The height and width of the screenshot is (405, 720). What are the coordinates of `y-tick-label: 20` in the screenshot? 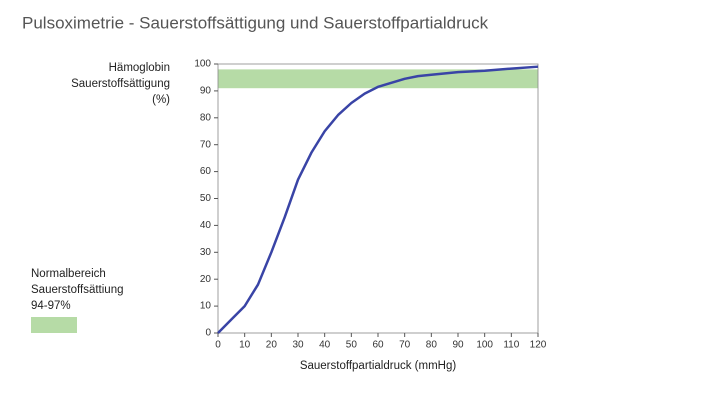 It's located at (206, 279).